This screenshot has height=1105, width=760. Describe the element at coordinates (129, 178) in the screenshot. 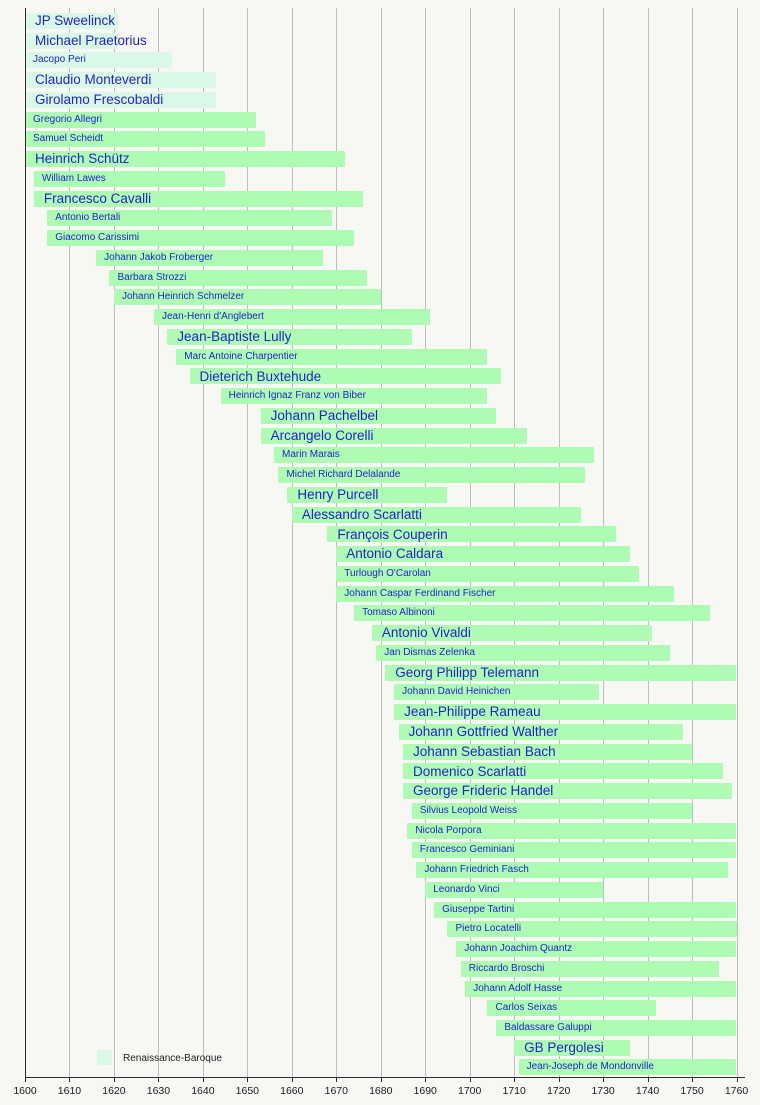

I see `timeline-bar: William Lawes` at that location.